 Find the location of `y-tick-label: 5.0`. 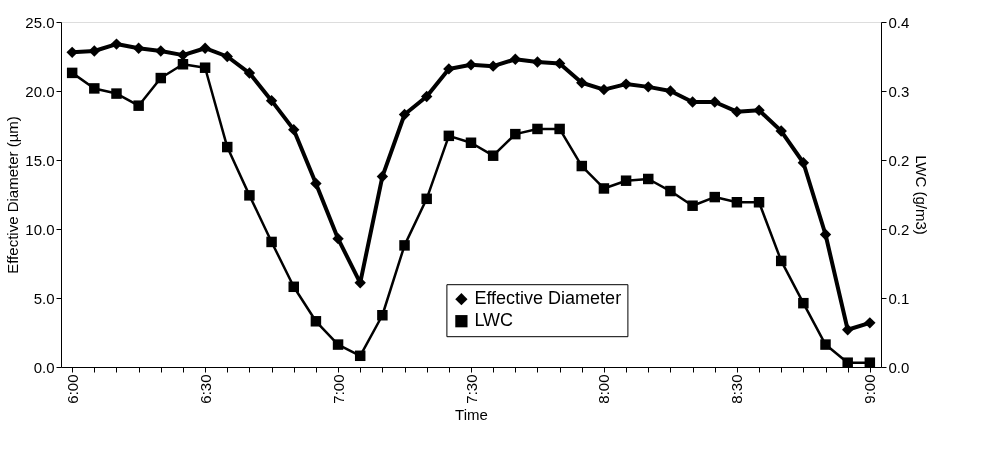

y-tick-label: 5.0 is located at coordinates (44, 298).